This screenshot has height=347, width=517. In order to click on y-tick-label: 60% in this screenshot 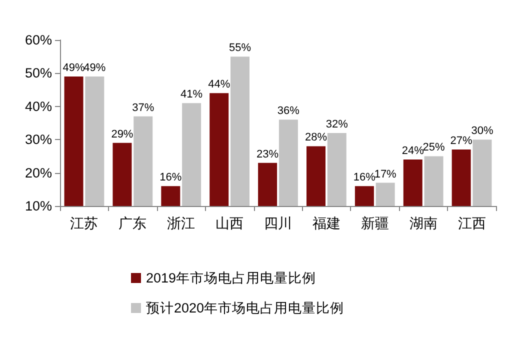, I will do `click(38, 40)`.